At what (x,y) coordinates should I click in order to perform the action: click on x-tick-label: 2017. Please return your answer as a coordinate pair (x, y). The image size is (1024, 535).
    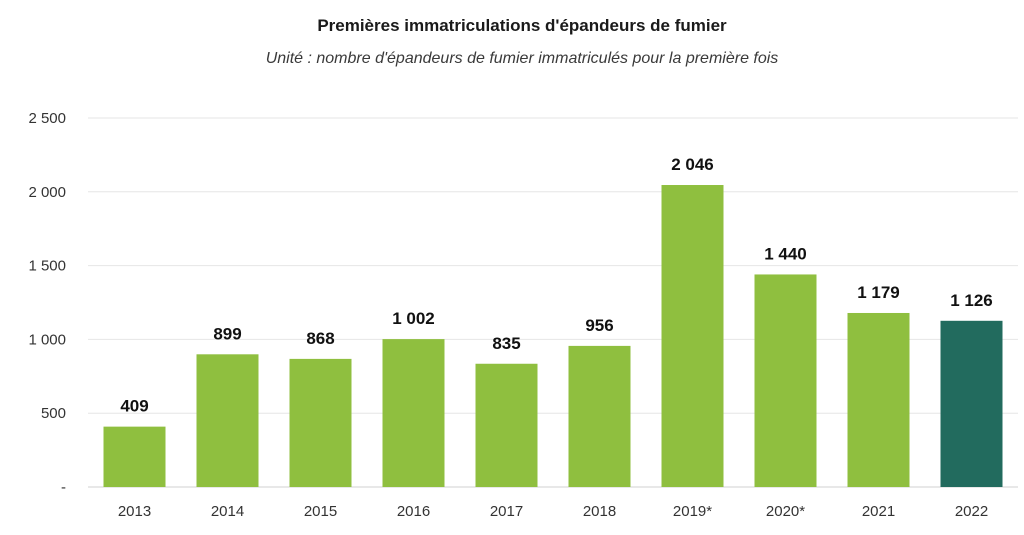
    Looking at the image, I should click on (506, 511).